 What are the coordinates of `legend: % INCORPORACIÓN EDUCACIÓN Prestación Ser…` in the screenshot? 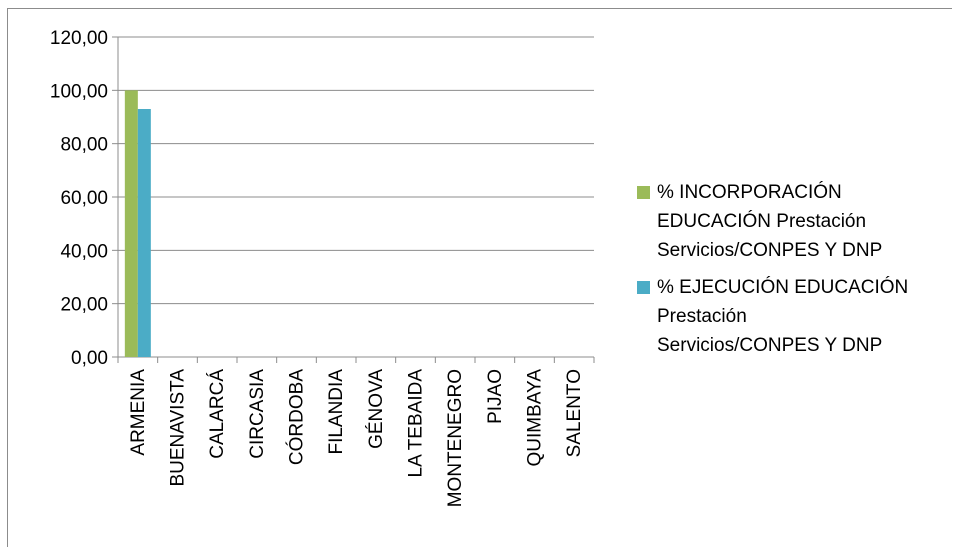 It's located at (792, 269).